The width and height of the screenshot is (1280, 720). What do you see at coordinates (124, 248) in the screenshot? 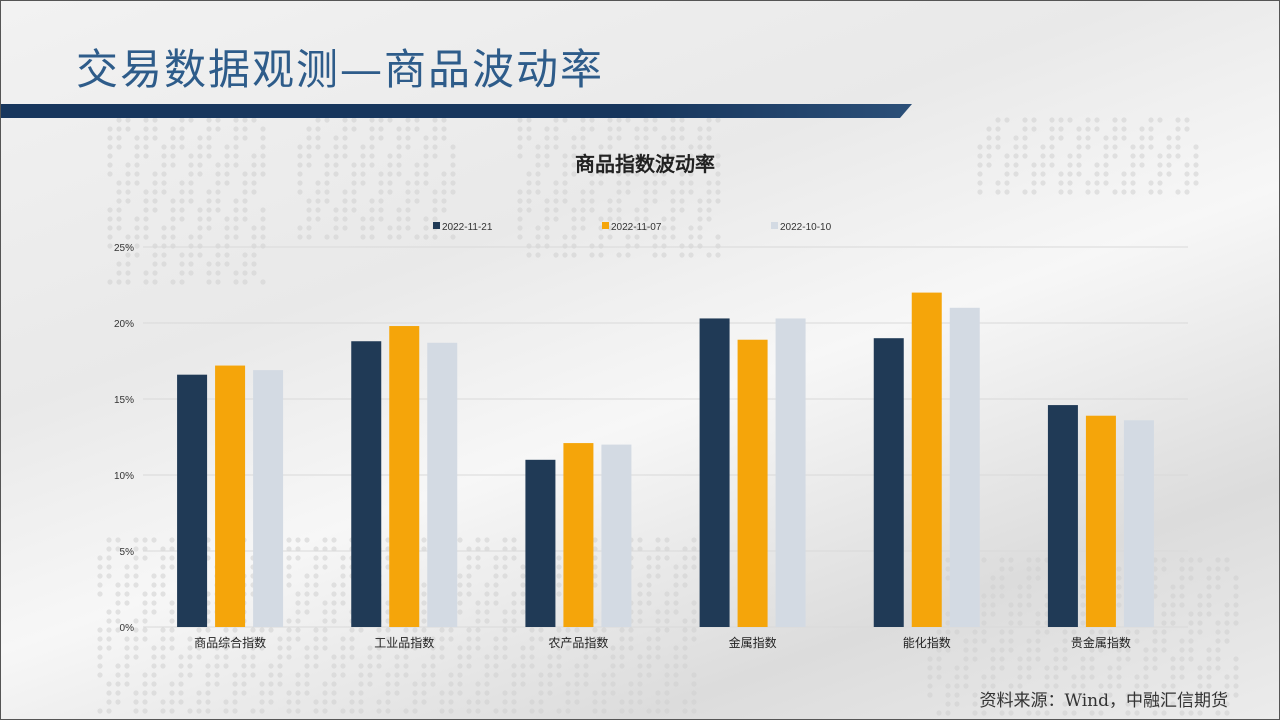
I see `y-tick-label: 25%` at bounding box center [124, 248].